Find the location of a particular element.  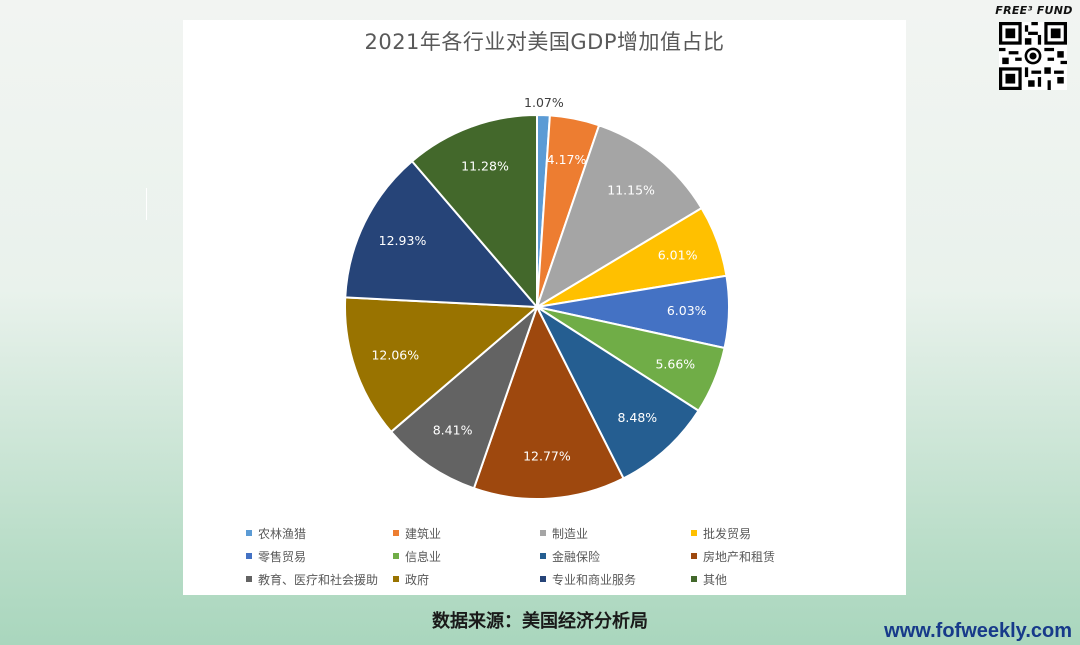

brand-name: FREE³ FUND is located at coordinates (1034, 10).